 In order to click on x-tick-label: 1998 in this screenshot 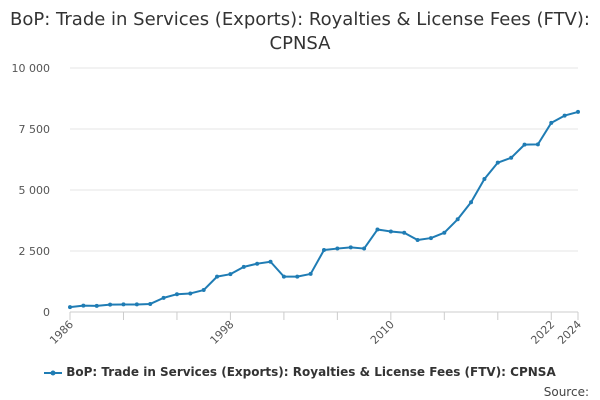, I will do `click(222, 332)`.